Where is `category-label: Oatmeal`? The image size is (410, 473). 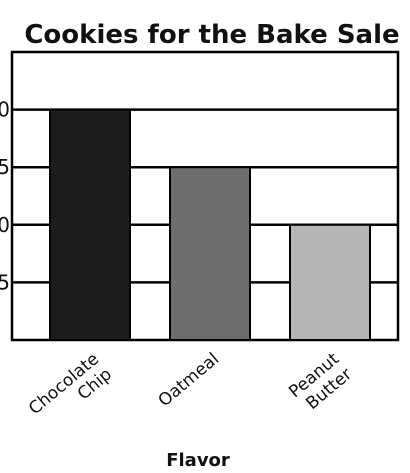 category-label: Oatmeal is located at coordinates (189, 380).